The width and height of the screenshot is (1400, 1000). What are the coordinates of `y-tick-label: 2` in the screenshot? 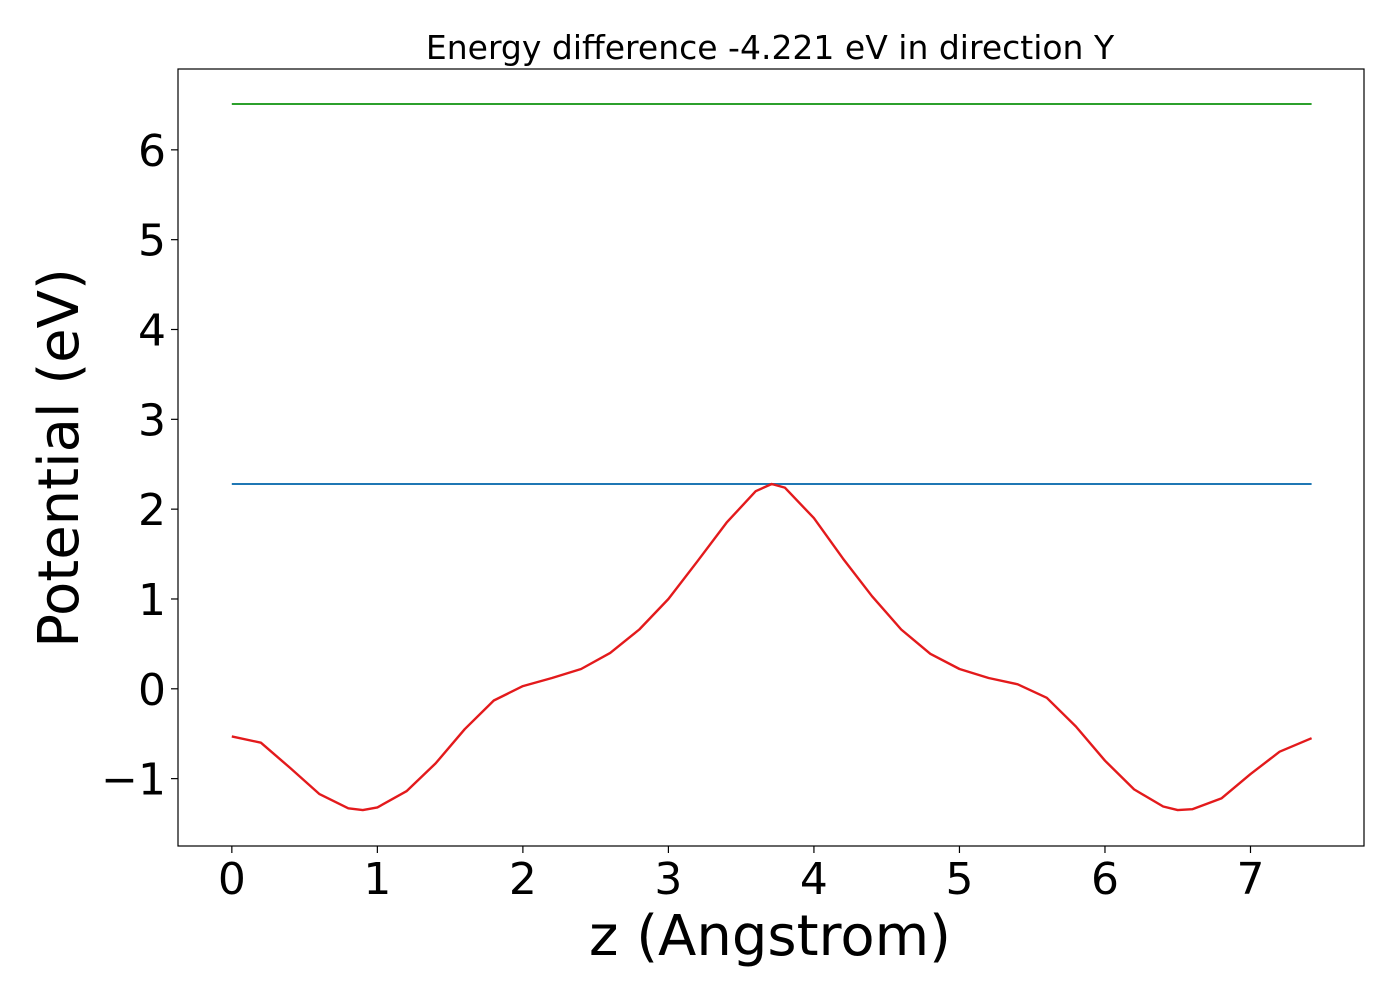 It's located at (152, 510).